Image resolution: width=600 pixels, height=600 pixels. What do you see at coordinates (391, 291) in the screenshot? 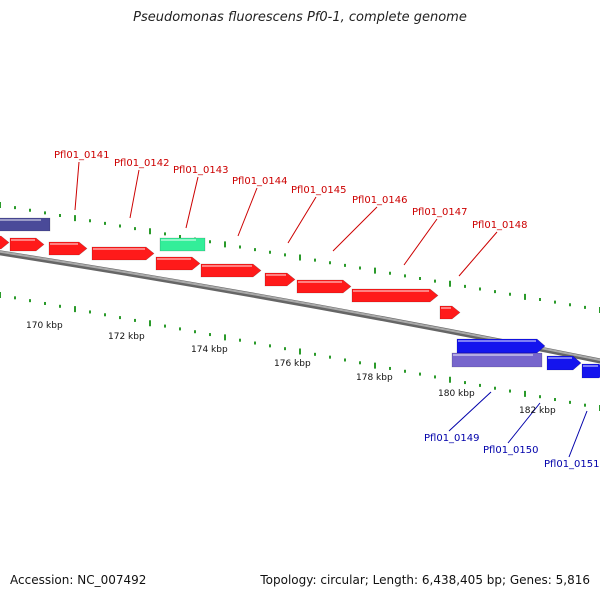
I see `forward-gene-9-shine` at bounding box center [391, 291].